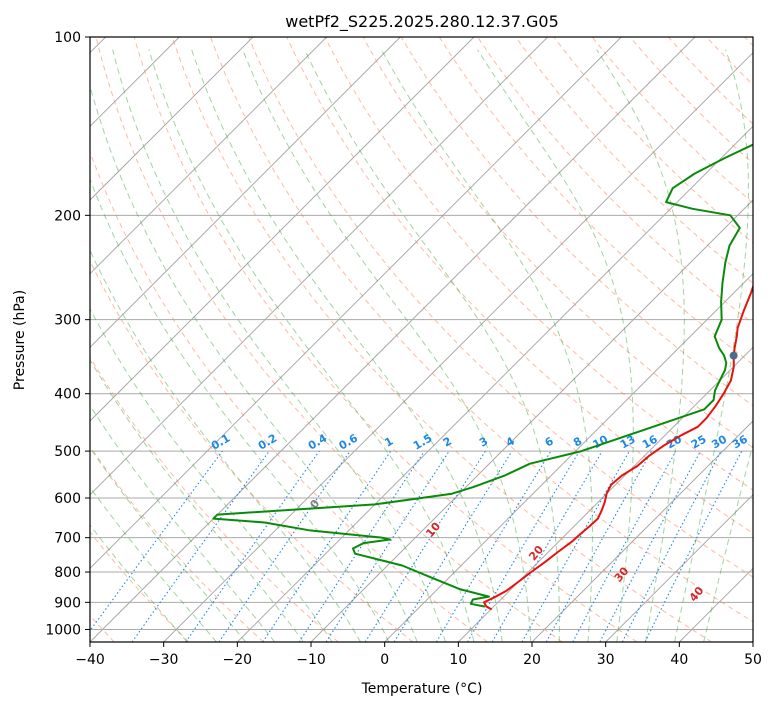 Image resolution: width=775 pixels, height=708 pixels. I want to click on moist-adiabat-label: 30, so click(622, 574).